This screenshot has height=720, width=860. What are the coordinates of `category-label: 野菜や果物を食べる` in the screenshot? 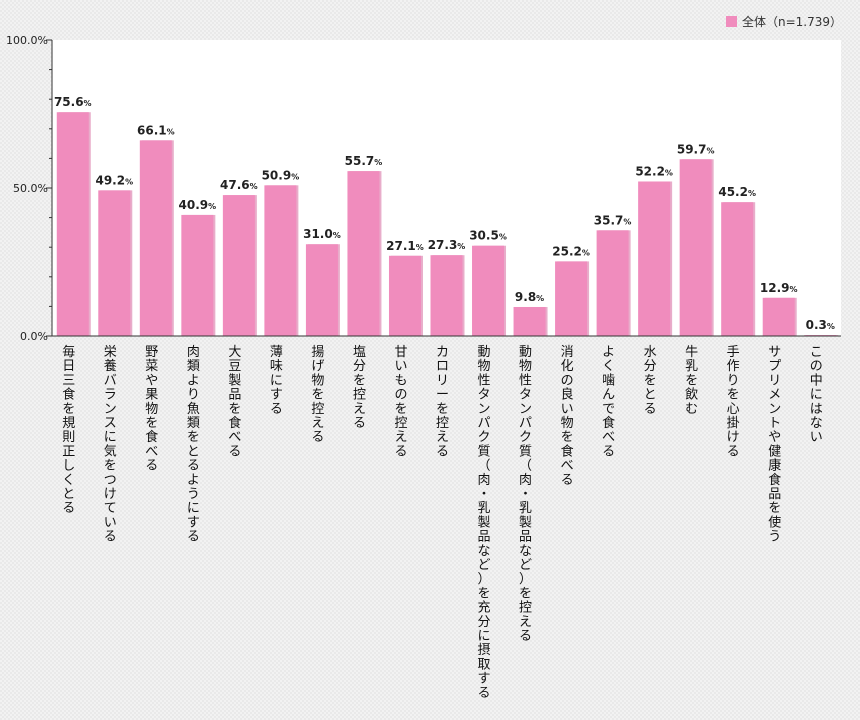 It's located at (151, 409).